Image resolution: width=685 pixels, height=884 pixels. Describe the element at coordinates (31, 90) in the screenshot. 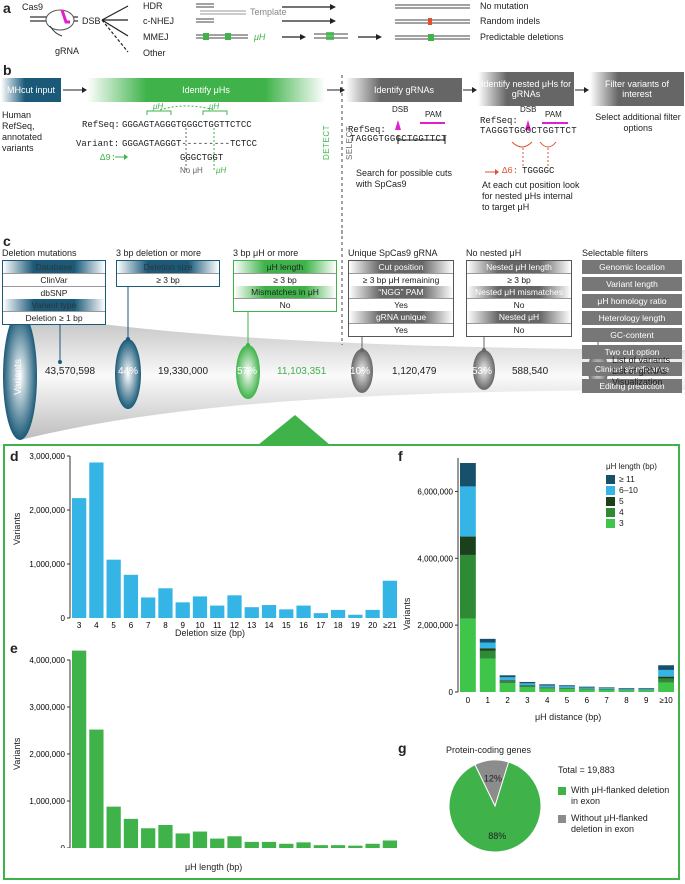

I see `step-mhcut-input-label: MHcut input` at that location.